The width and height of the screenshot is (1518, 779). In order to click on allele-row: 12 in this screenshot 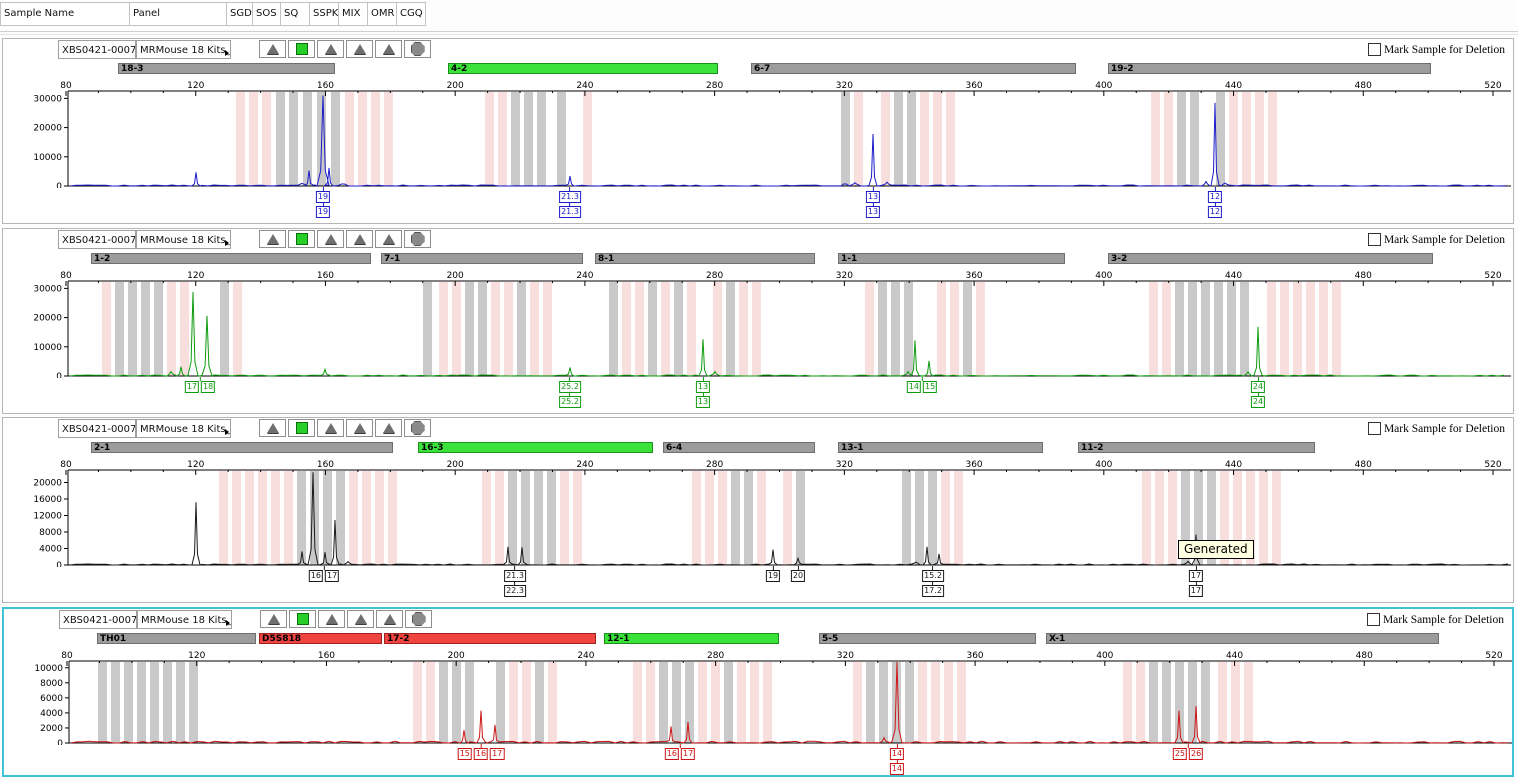, I will do `click(1215, 212)`.